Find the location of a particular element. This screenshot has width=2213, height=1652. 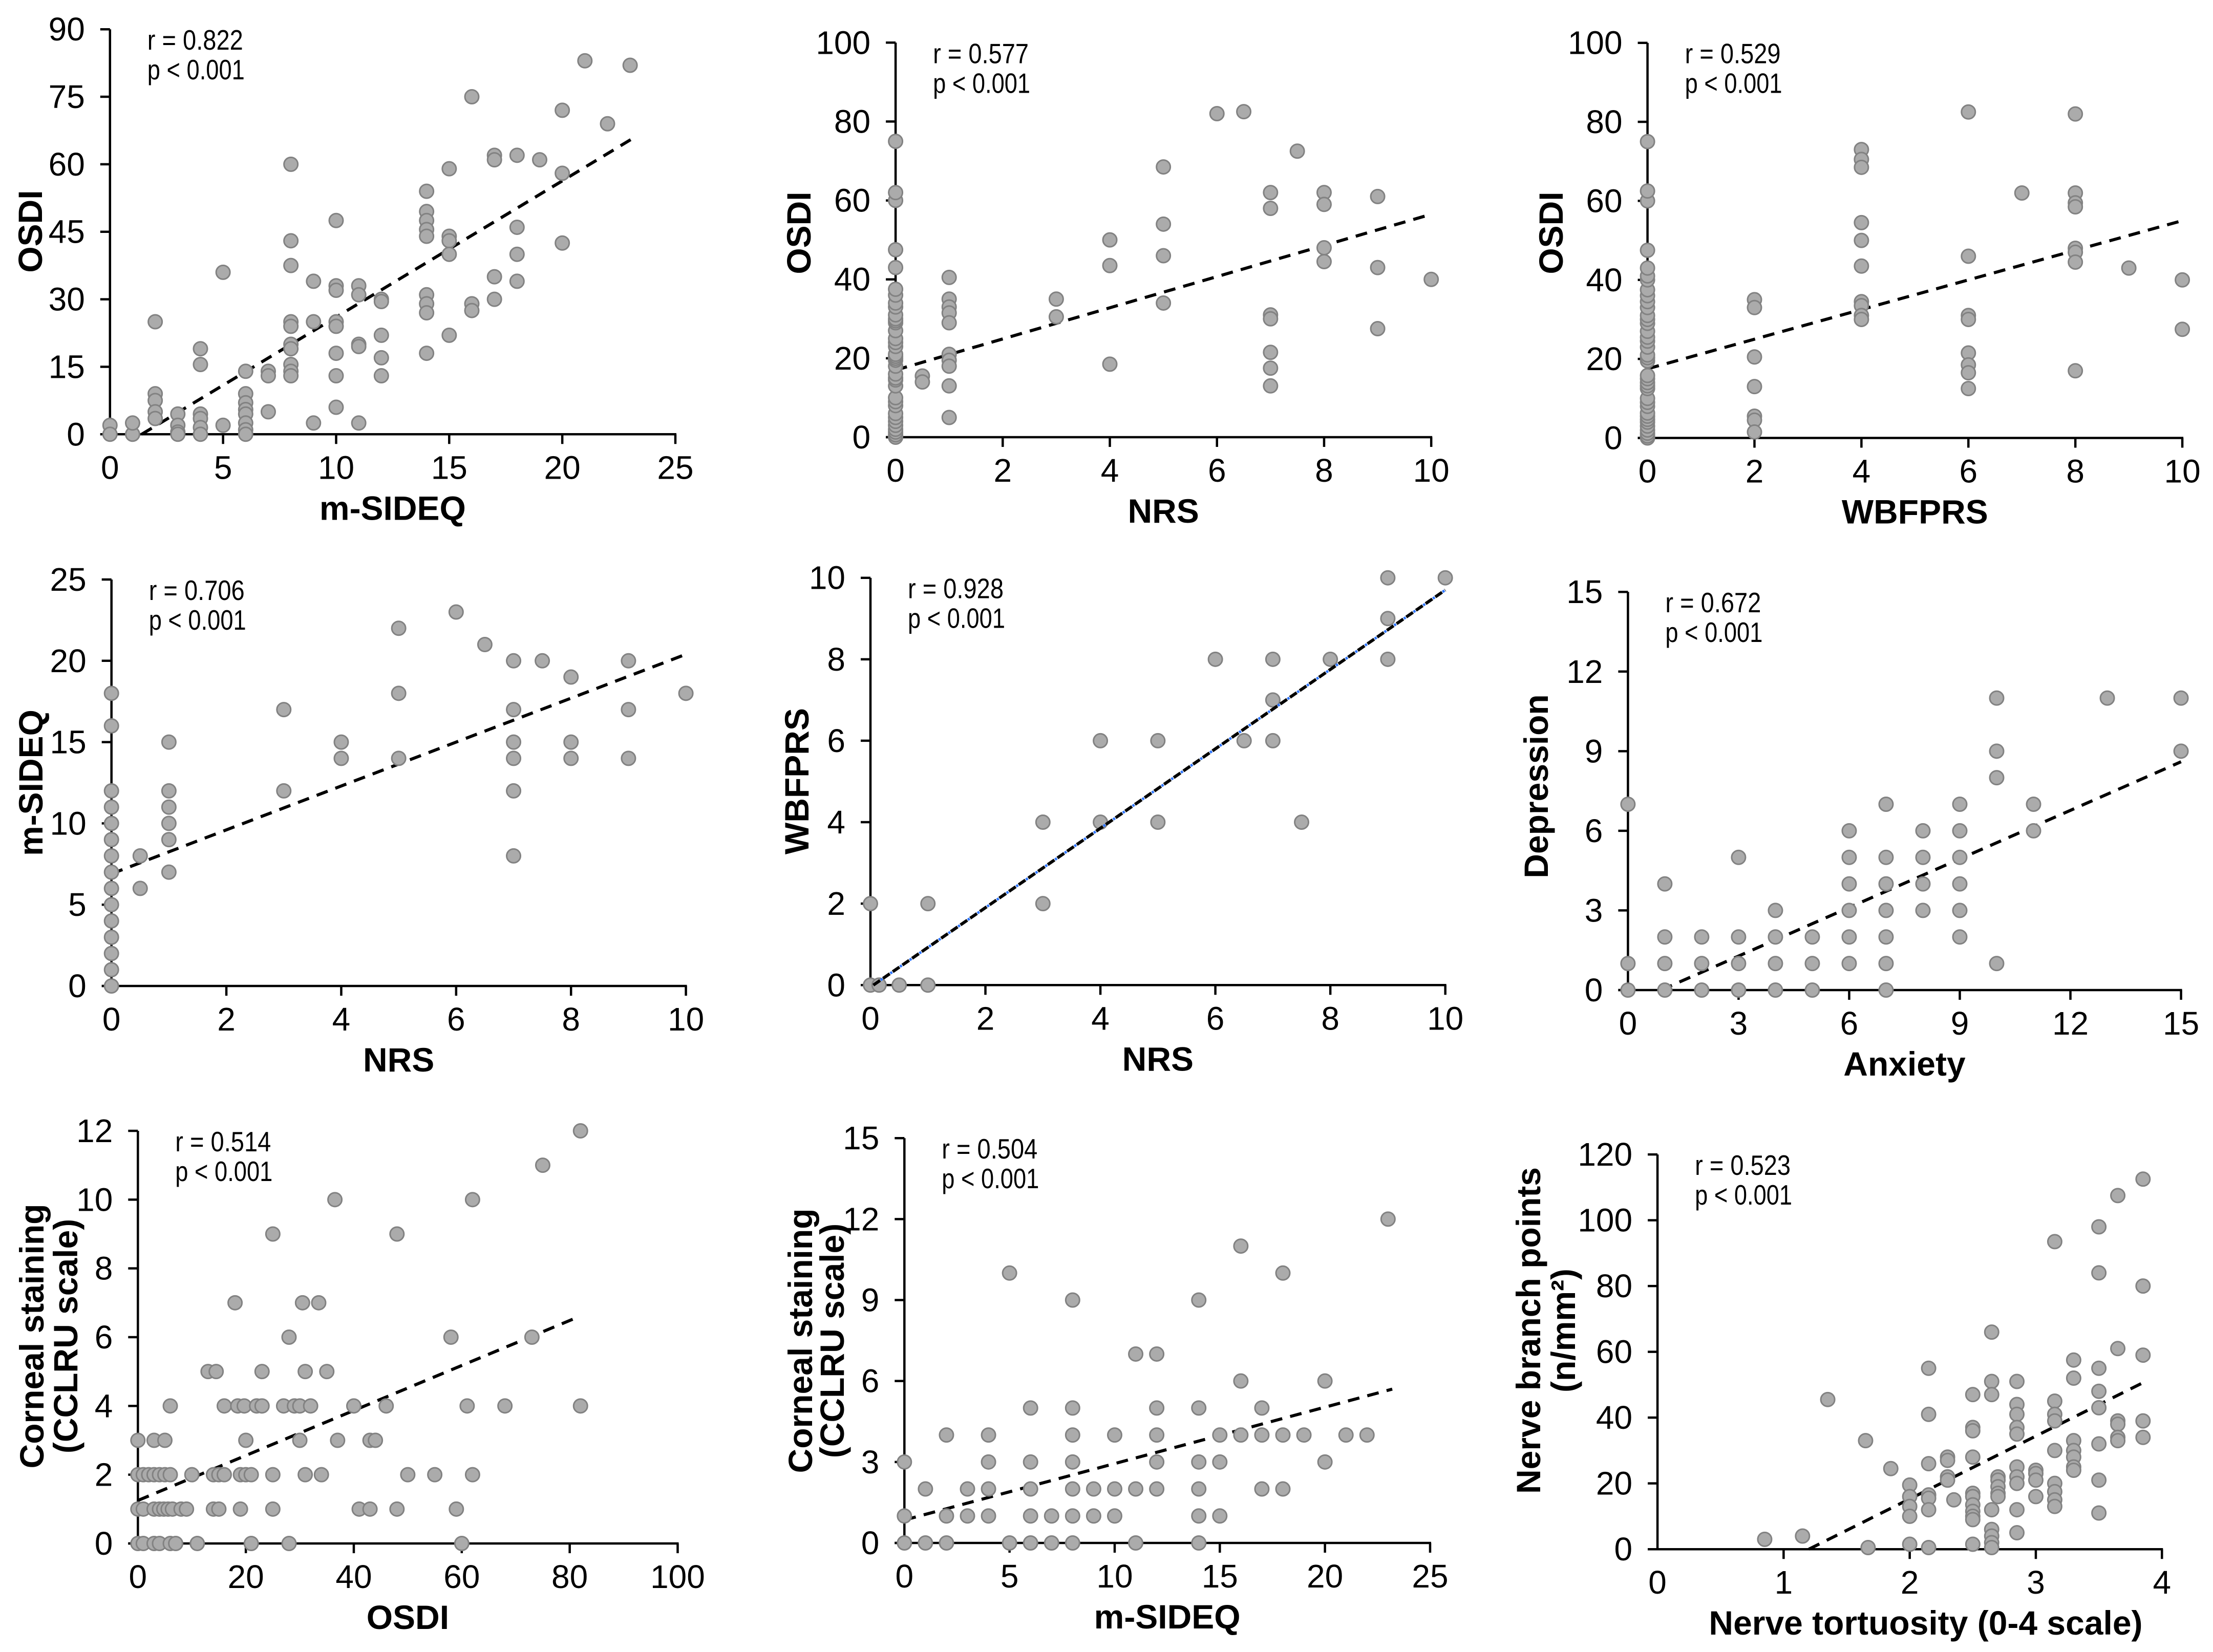

svg-text: 12 is located at coordinates (2071, 1023).